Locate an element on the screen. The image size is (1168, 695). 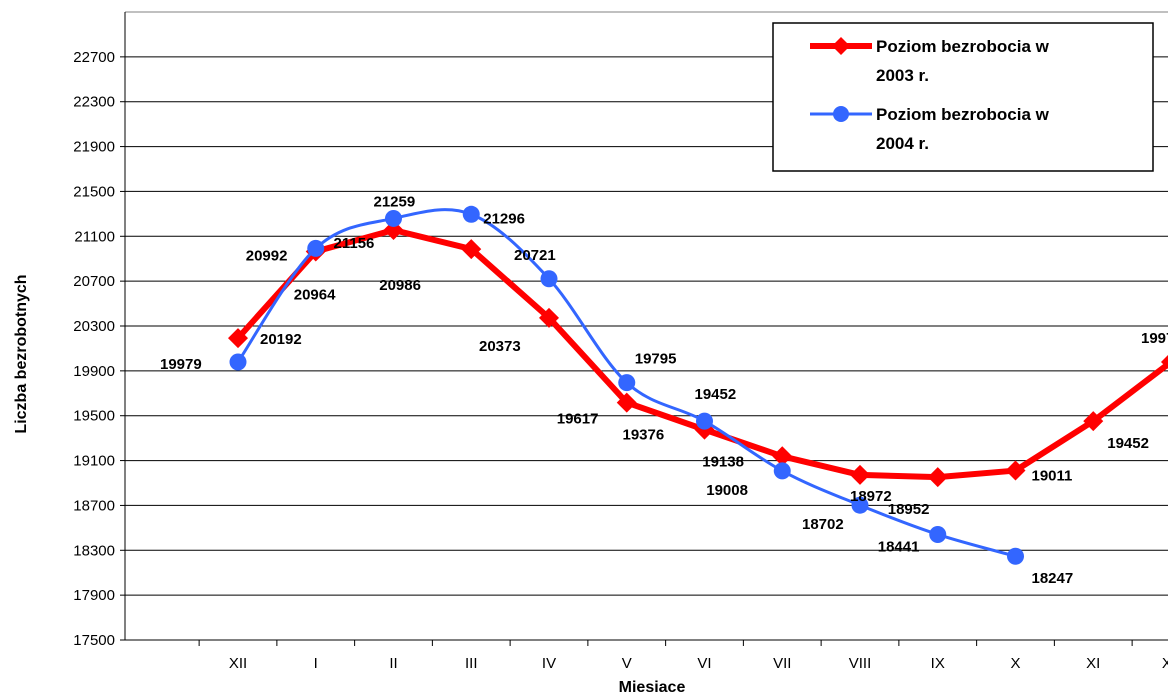
x-tick-label: X is located at coordinates (1015, 663).